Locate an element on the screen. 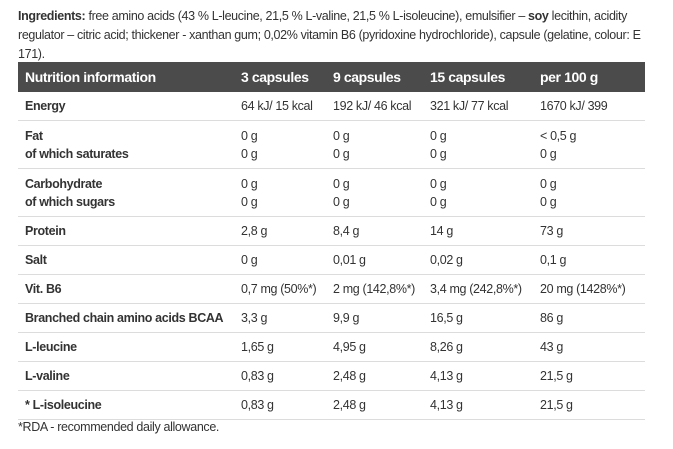 The width and height of the screenshot is (673, 449). cell-value-line: 0,1 g is located at coordinates (553, 260).